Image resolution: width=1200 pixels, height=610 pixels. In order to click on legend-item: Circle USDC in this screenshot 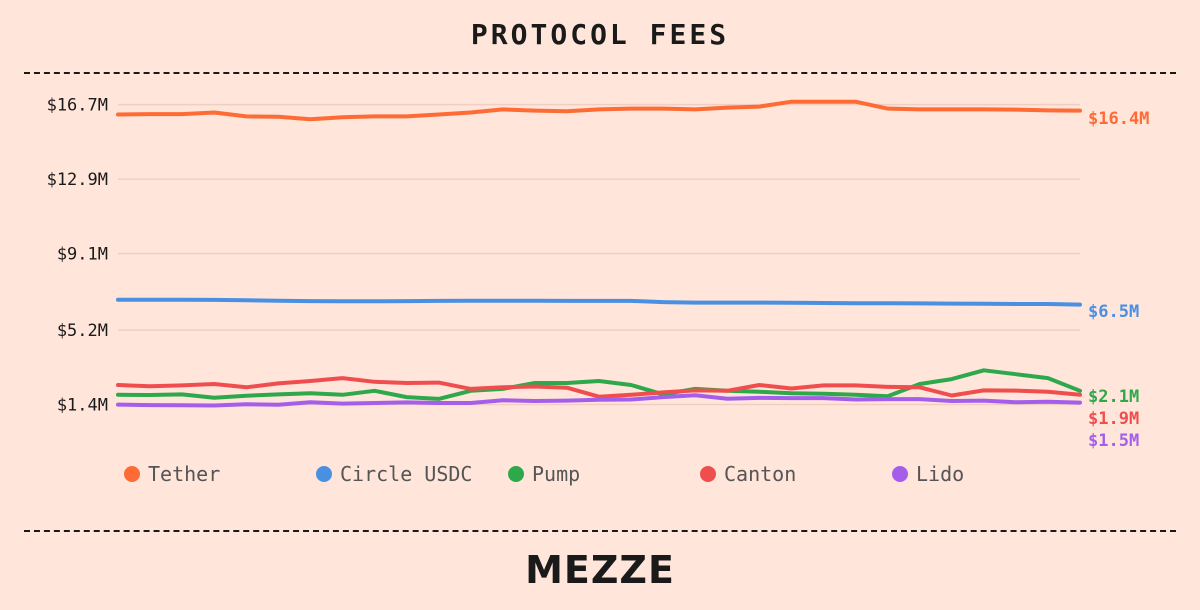, I will do `click(394, 474)`.